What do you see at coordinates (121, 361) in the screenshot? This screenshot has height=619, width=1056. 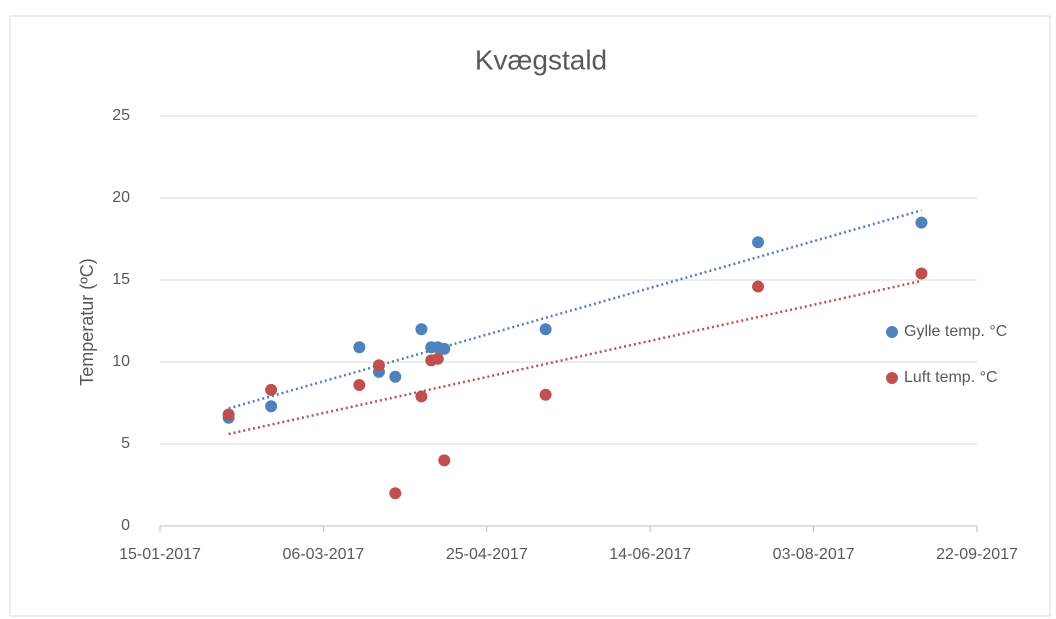 I see `y-tick-label: 10` at bounding box center [121, 361].